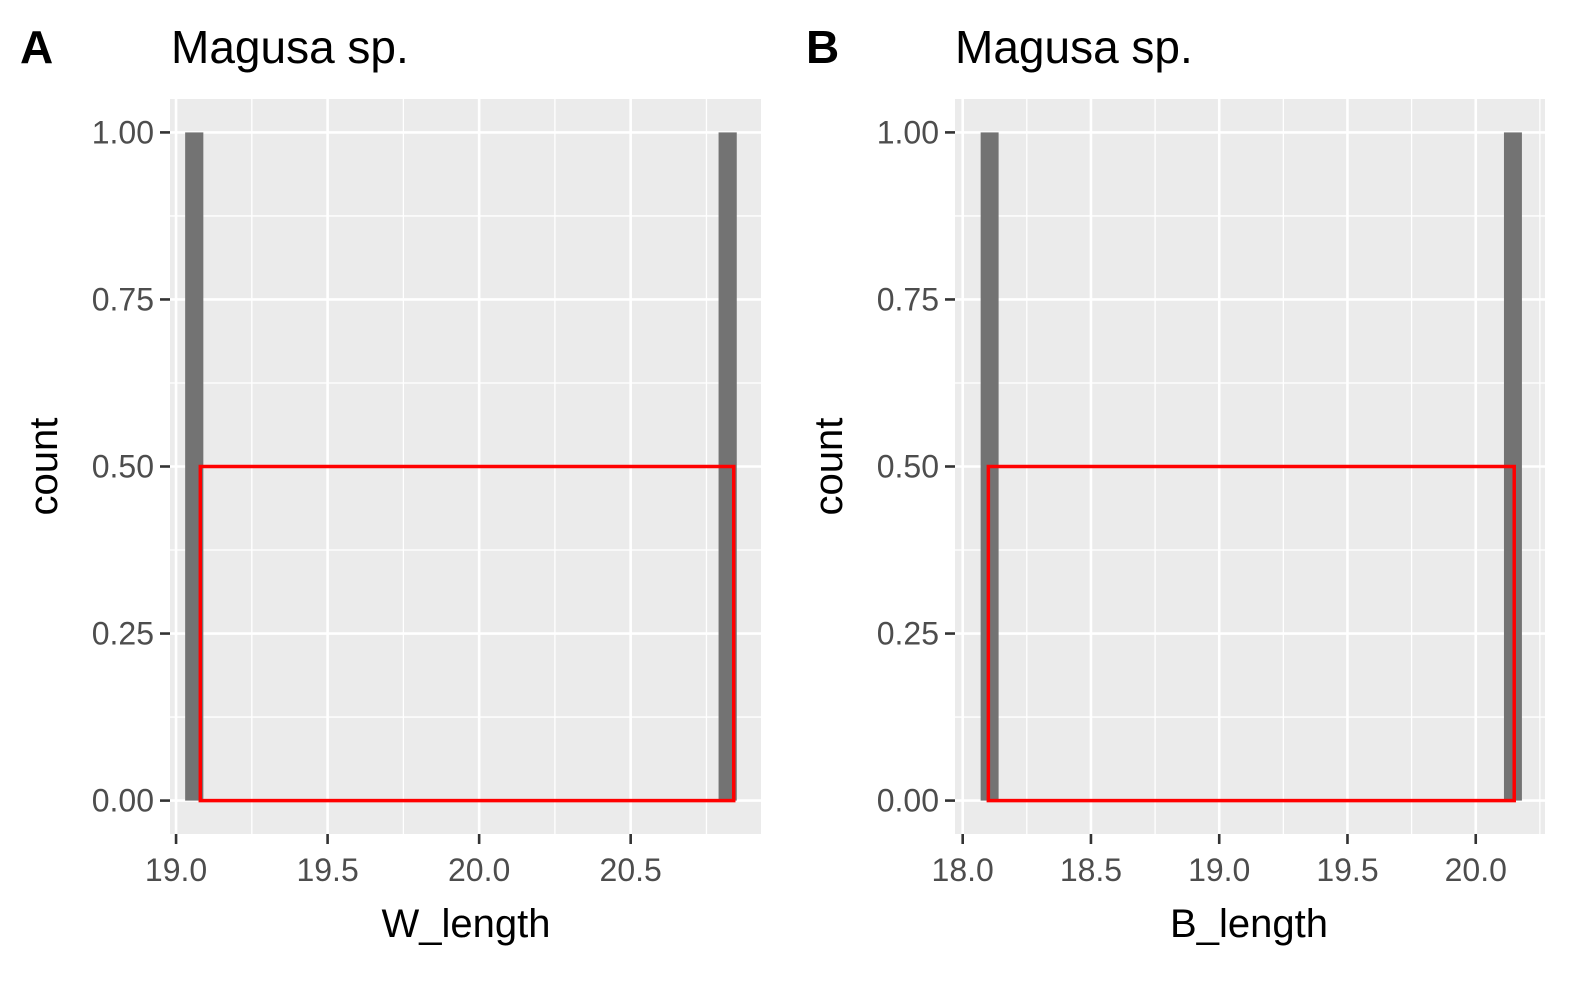  I want to click on x-tick-label: 20.5, so click(631, 870).